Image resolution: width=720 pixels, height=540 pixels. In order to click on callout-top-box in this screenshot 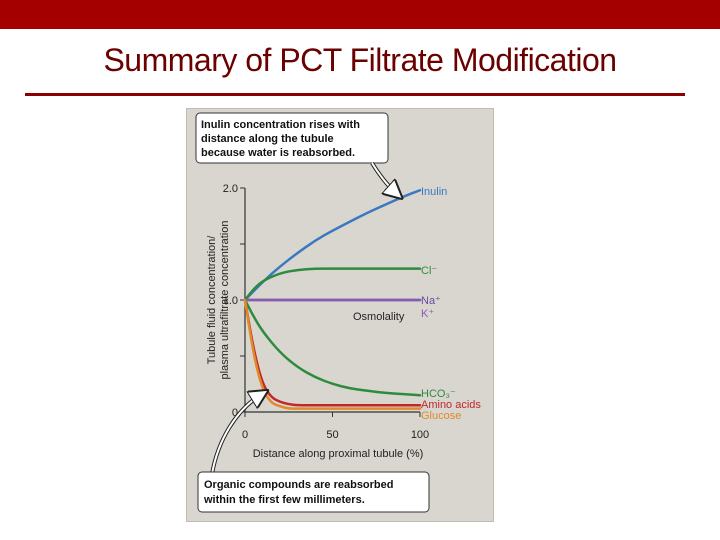, I will do `click(292, 138)`.